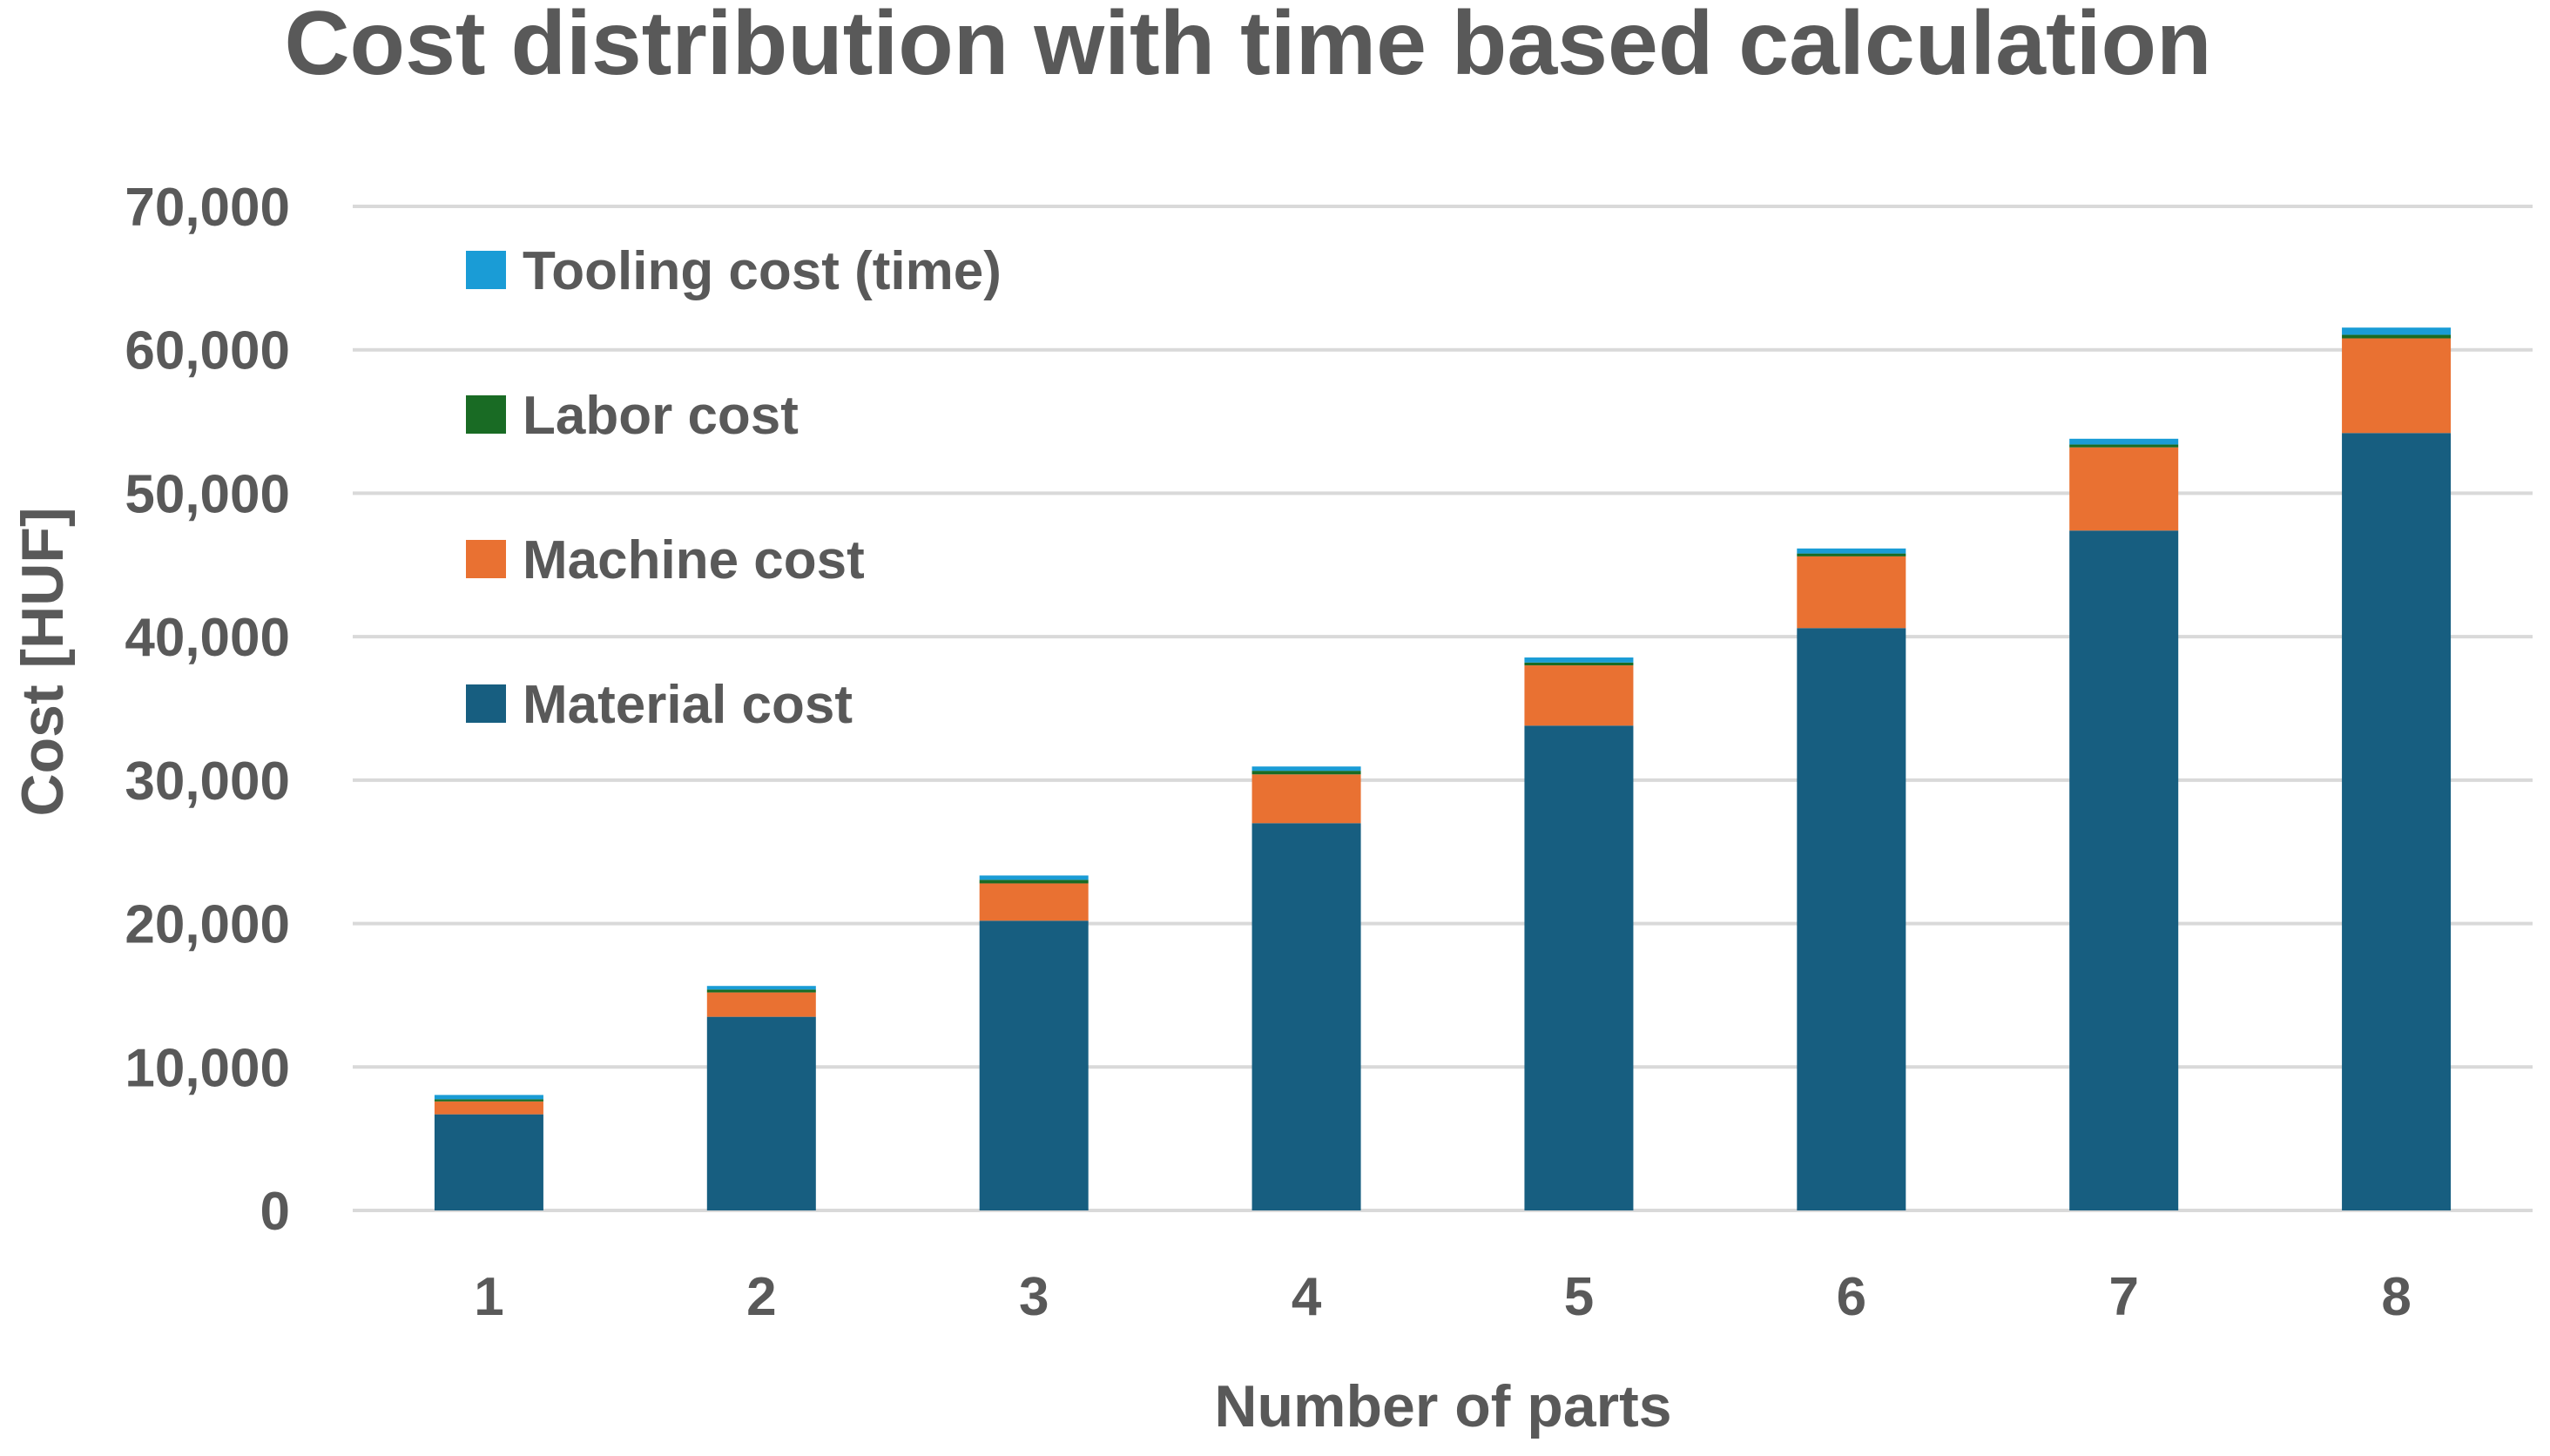  What do you see at coordinates (1034, 1297) in the screenshot?
I see `x-tick-label: 3` at bounding box center [1034, 1297].